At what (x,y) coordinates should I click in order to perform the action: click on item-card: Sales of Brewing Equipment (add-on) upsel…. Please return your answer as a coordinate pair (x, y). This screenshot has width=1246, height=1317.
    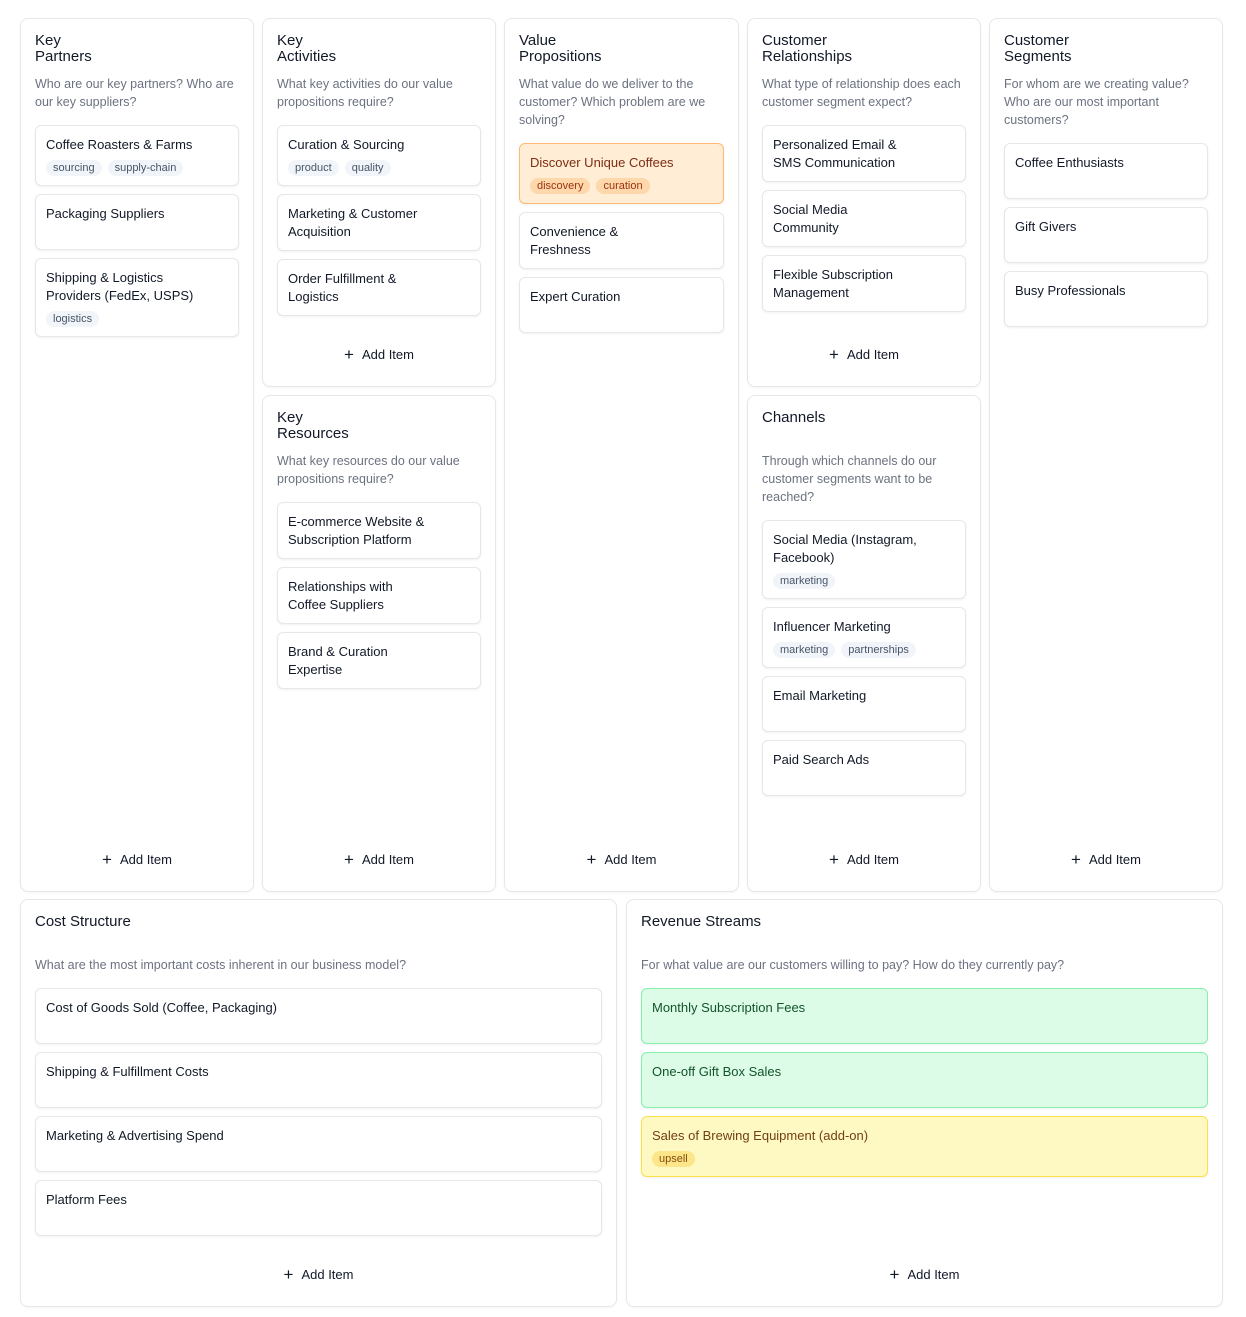
    Looking at the image, I should click on (924, 1146).